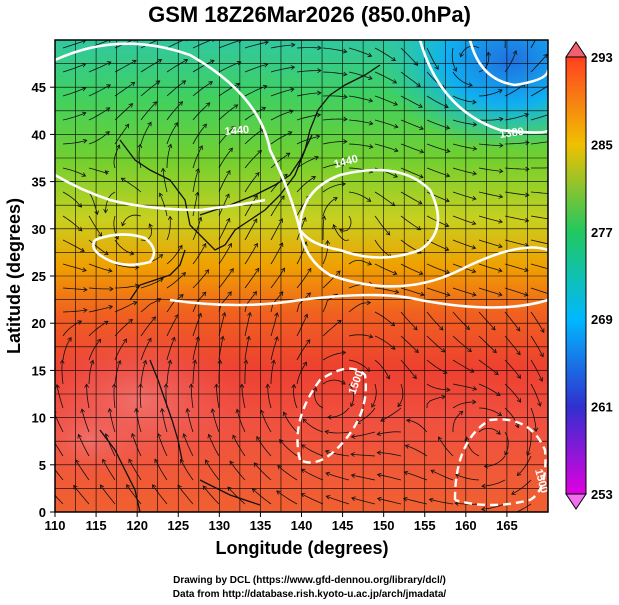  What do you see at coordinates (281, 522) in the screenshot?
I see `x-axis: 110 115 120 125 130 135 140 145 150 155 160 165` at bounding box center [281, 522].